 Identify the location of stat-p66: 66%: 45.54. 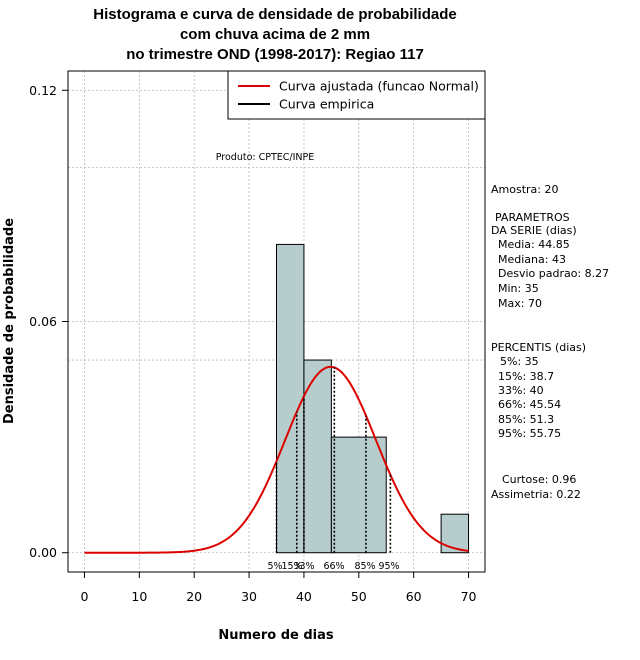
(530, 404).